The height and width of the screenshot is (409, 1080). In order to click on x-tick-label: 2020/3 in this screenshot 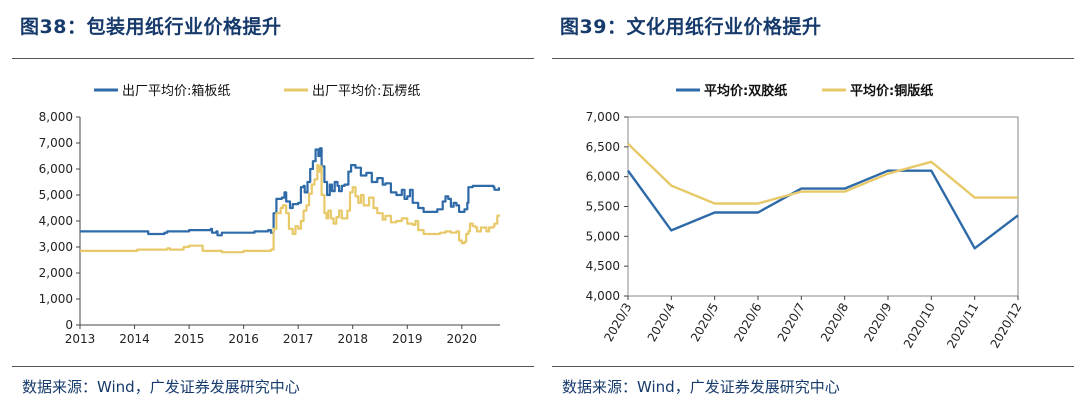, I will do `click(617, 323)`.